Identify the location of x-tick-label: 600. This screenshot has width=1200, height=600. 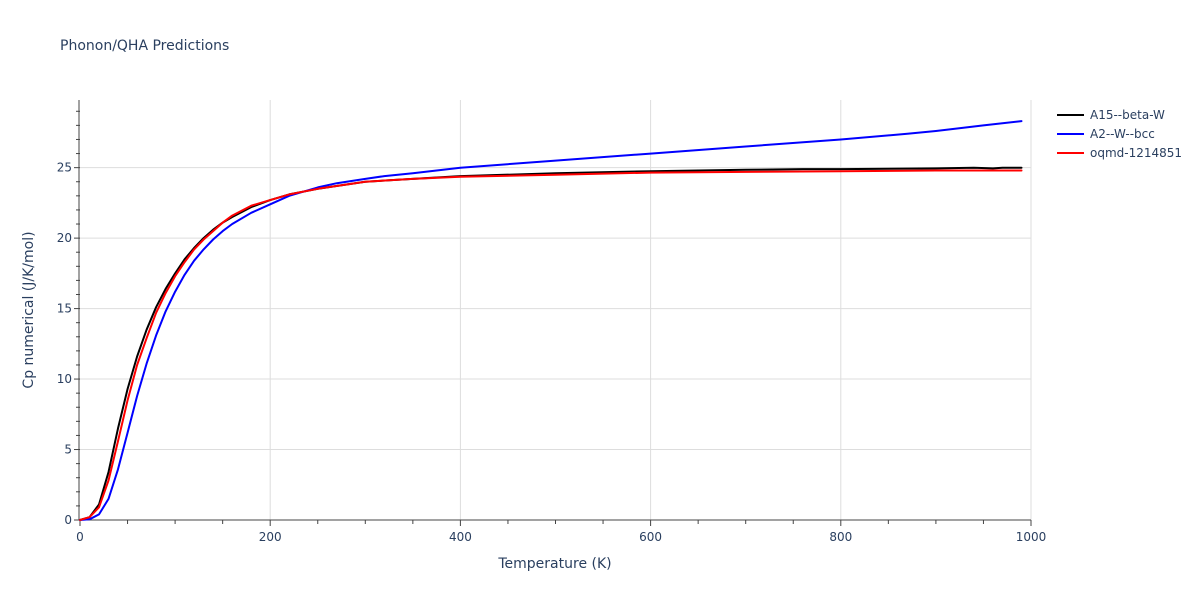
(650, 537).